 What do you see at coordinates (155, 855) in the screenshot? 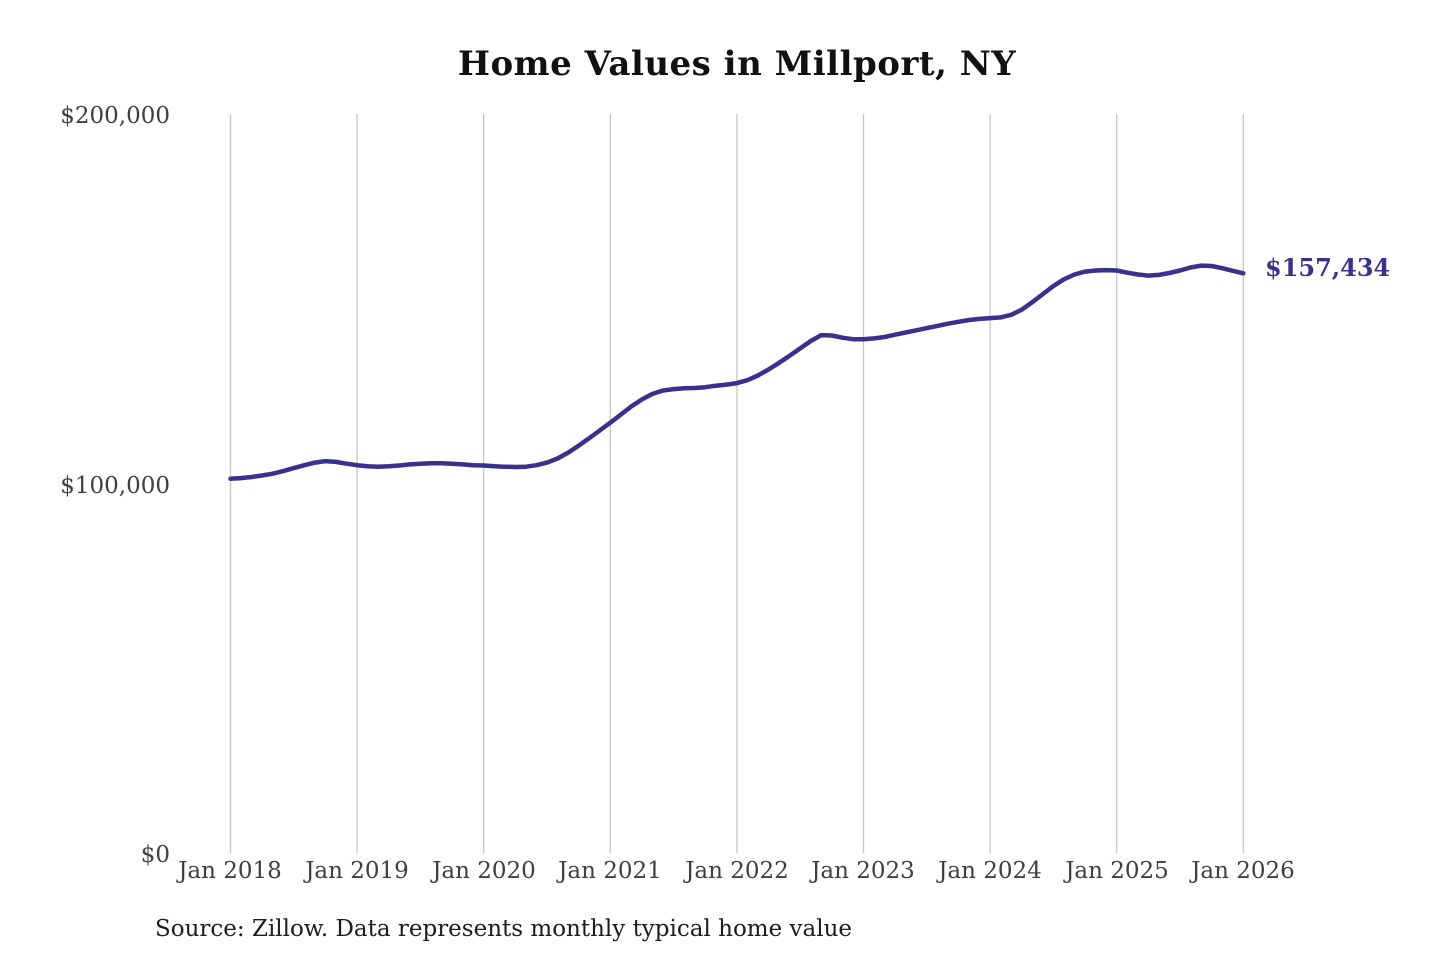
I see `y-tick-0: $0` at bounding box center [155, 855].